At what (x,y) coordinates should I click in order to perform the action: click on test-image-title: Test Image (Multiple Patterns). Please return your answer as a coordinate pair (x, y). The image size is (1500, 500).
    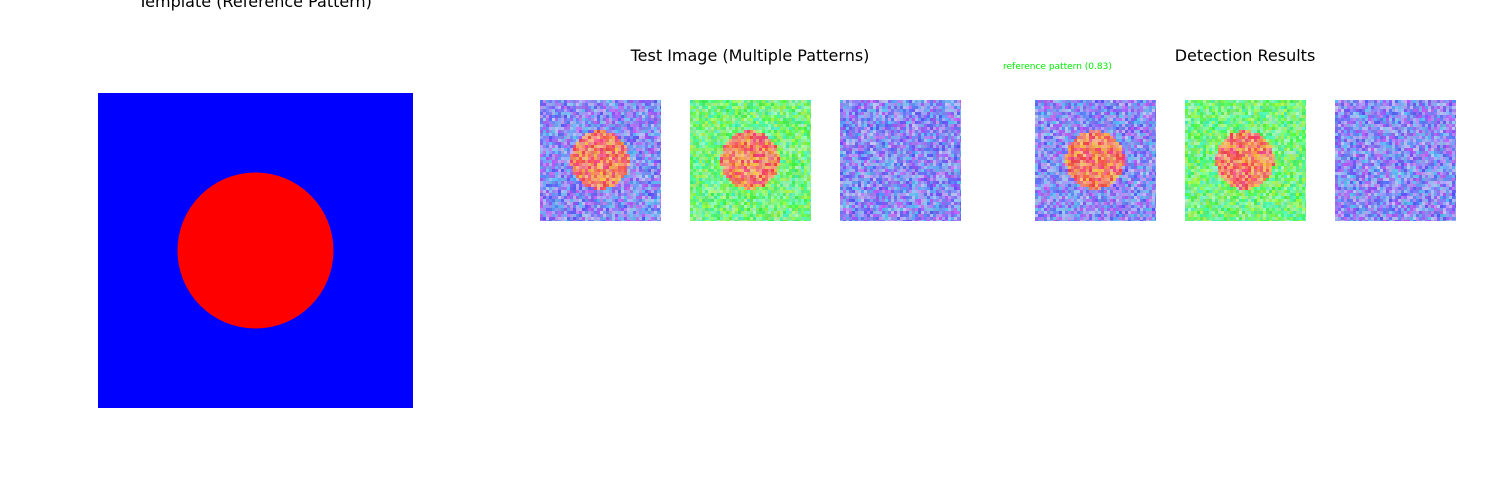
    Looking at the image, I should click on (750, 55).